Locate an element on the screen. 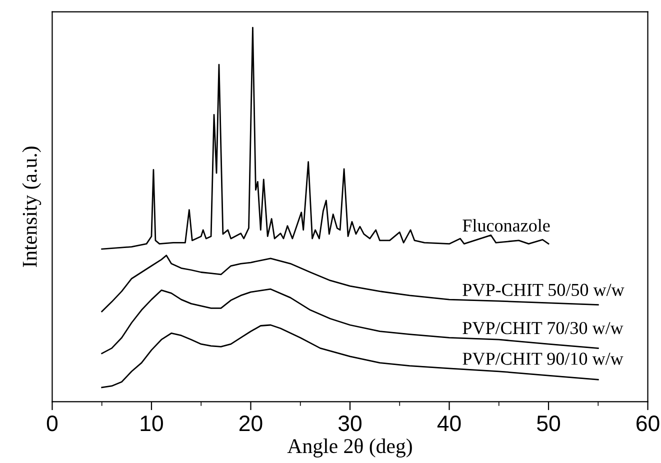 The image size is (661, 463). y-axis-title: Intensity (a.u.) is located at coordinates (32, 207).